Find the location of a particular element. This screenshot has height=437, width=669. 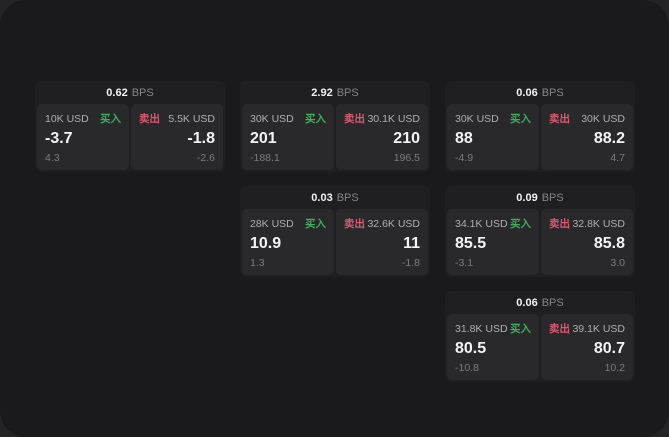

sell-price: 210 is located at coordinates (406, 138).